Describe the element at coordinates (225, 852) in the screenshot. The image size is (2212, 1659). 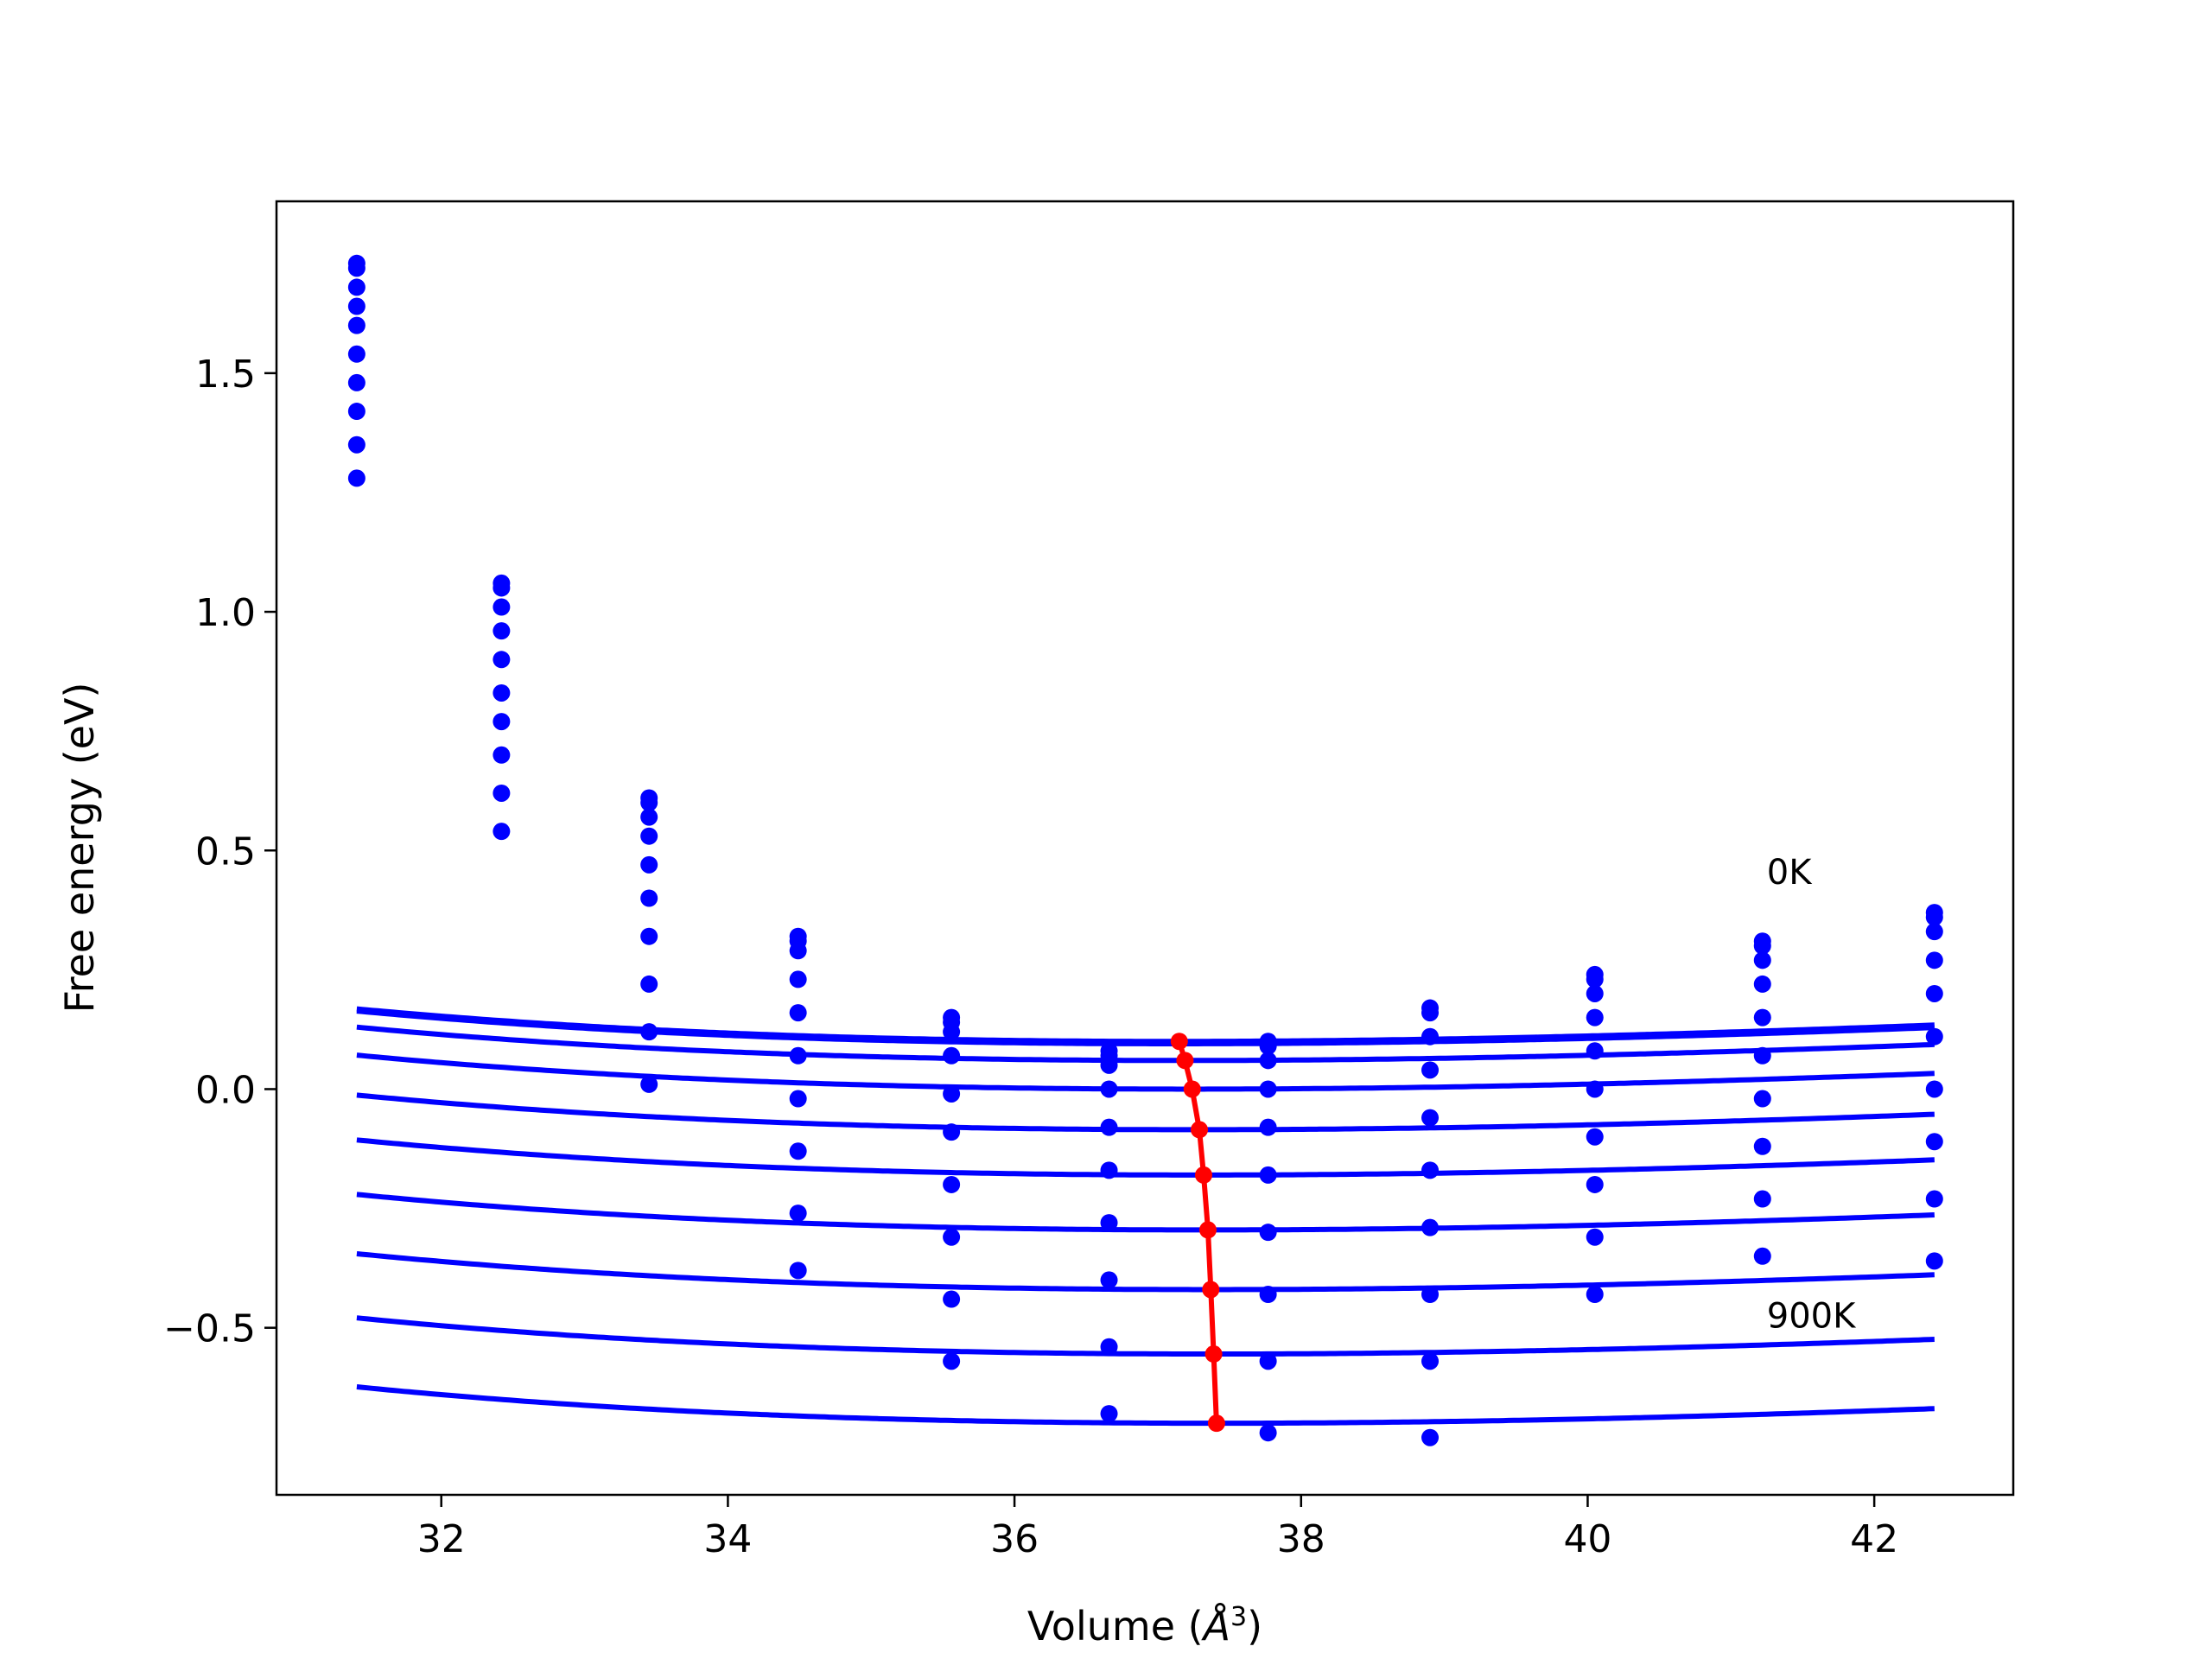
I see `y-tick-label-2: 0.5` at that location.